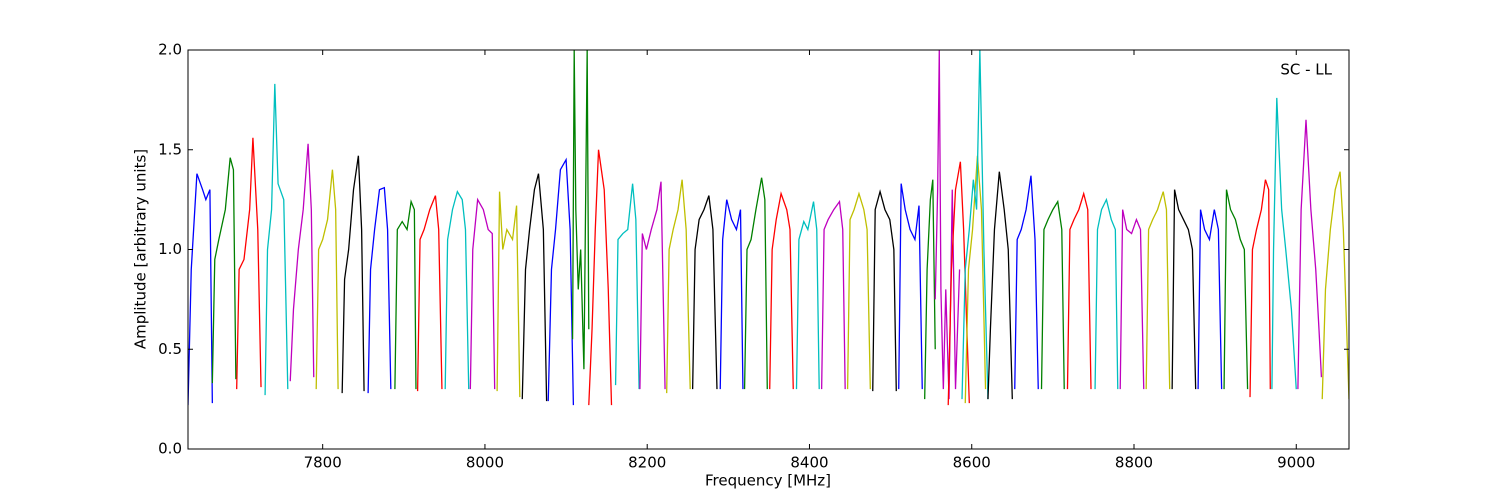 This screenshot has width=1500, height=500. I want to click on y-axis-label: Amplitude [arbitrary units], so click(141, 249).